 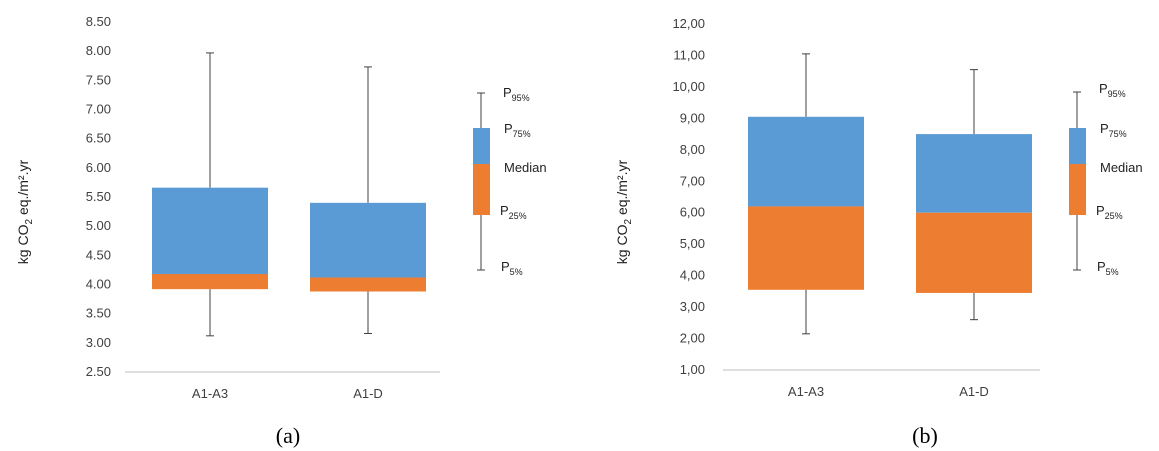 What do you see at coordinates (510, 181) in the screenshot?
I see `chart-a-legend: P95% P75% Median P25% P5%` at bounding box center [510, 181].